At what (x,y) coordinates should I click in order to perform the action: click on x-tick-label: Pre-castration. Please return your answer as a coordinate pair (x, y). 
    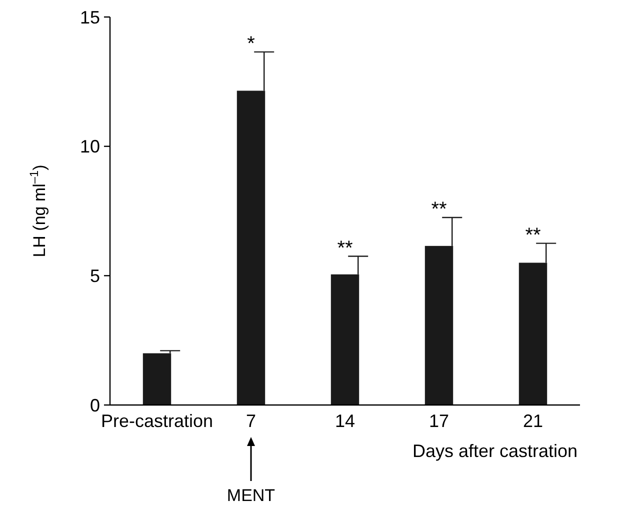
    Looking at the image, I should click on (157, 421).